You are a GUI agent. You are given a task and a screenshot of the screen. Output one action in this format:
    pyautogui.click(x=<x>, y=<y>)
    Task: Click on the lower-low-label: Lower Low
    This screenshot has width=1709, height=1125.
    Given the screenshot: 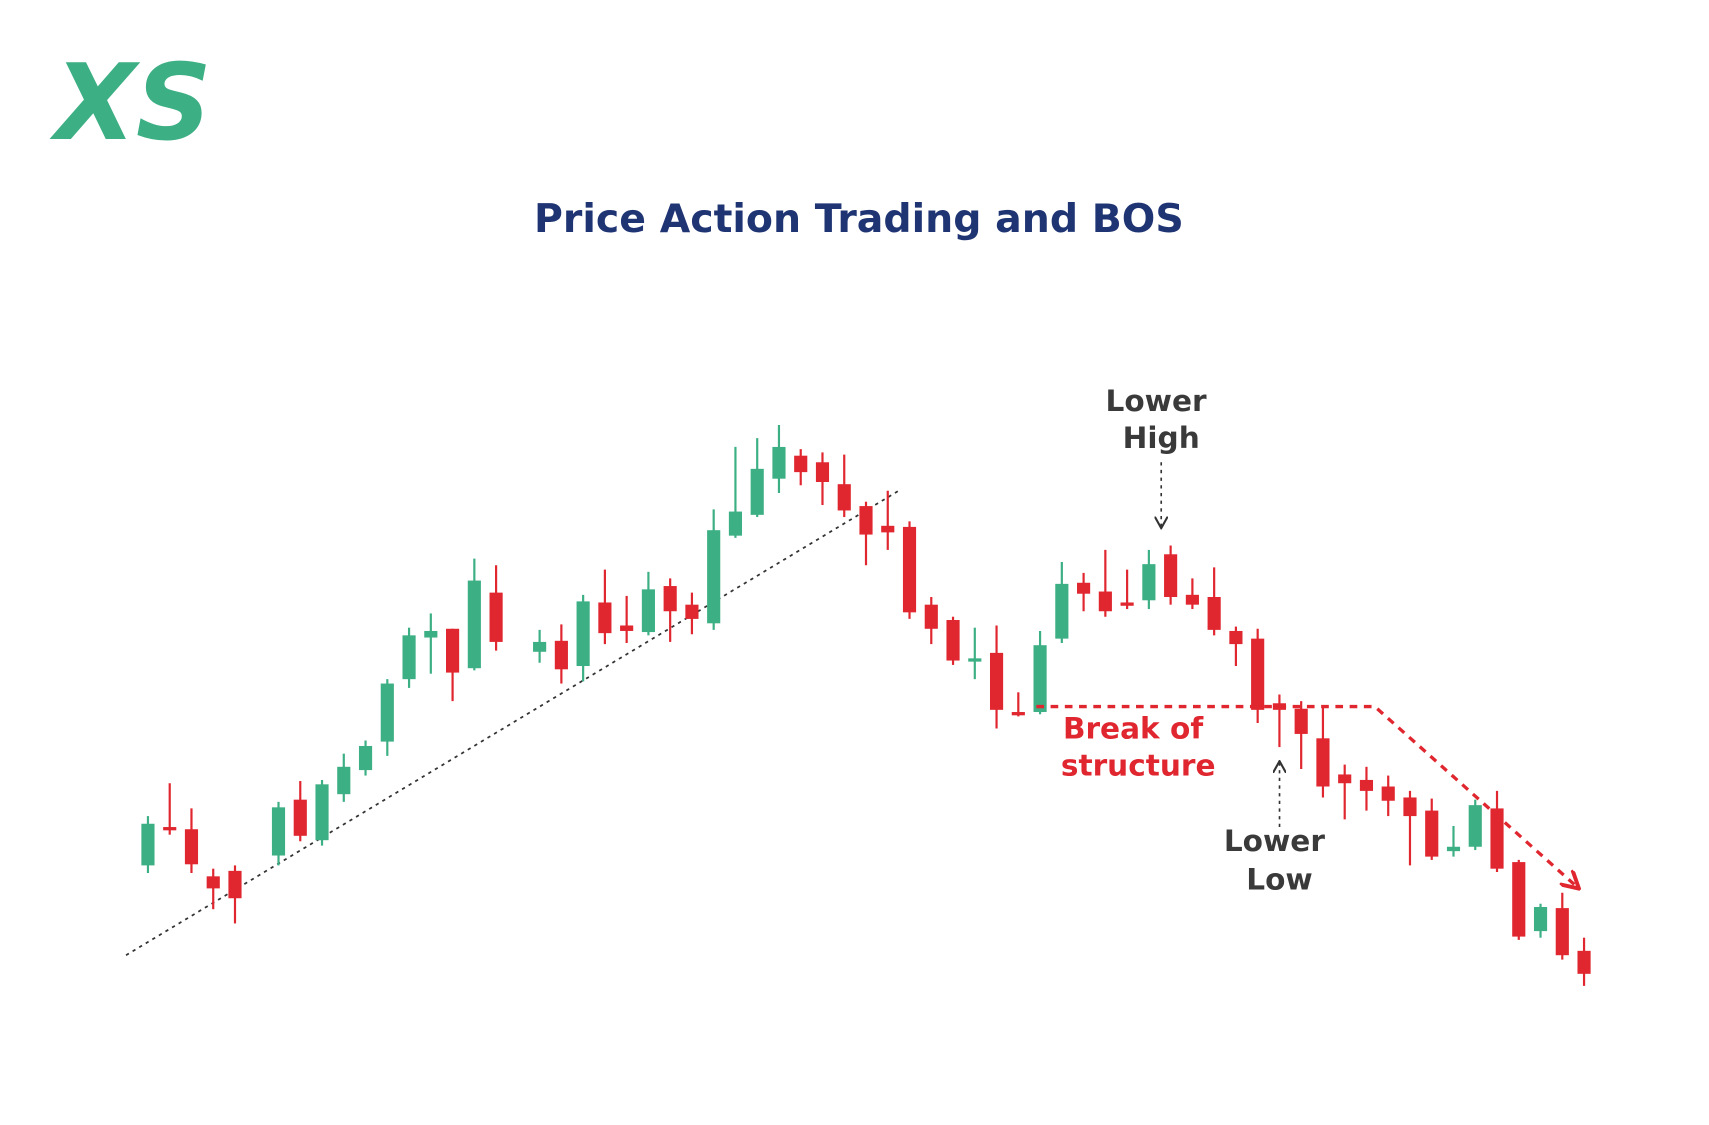 What is the action you would take?
    pyautogui.click(x=1279, y=860)
    